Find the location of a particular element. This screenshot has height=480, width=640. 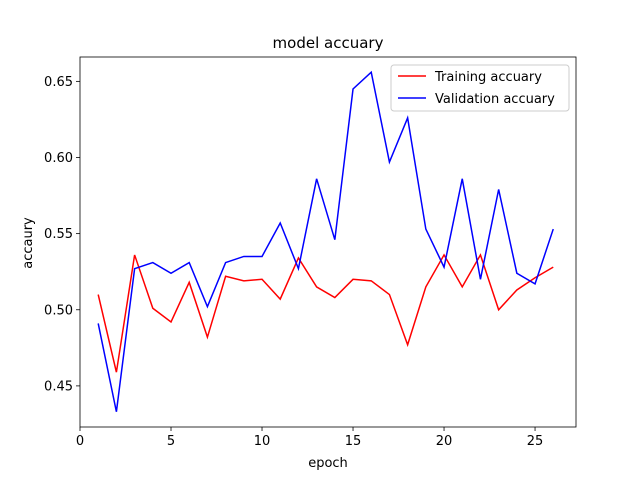

x-tick-label: 5 is located at coordinates (171, 441).